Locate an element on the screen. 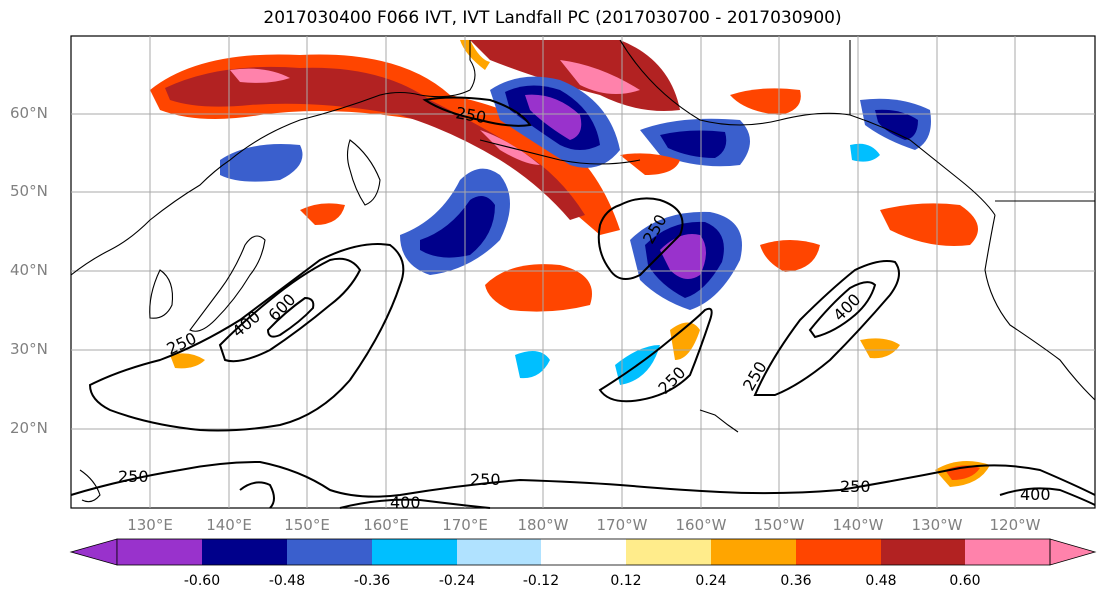 The width and height of the screenshot is (1105, 601). colorbar-outline is located at coordinates (583, 552).